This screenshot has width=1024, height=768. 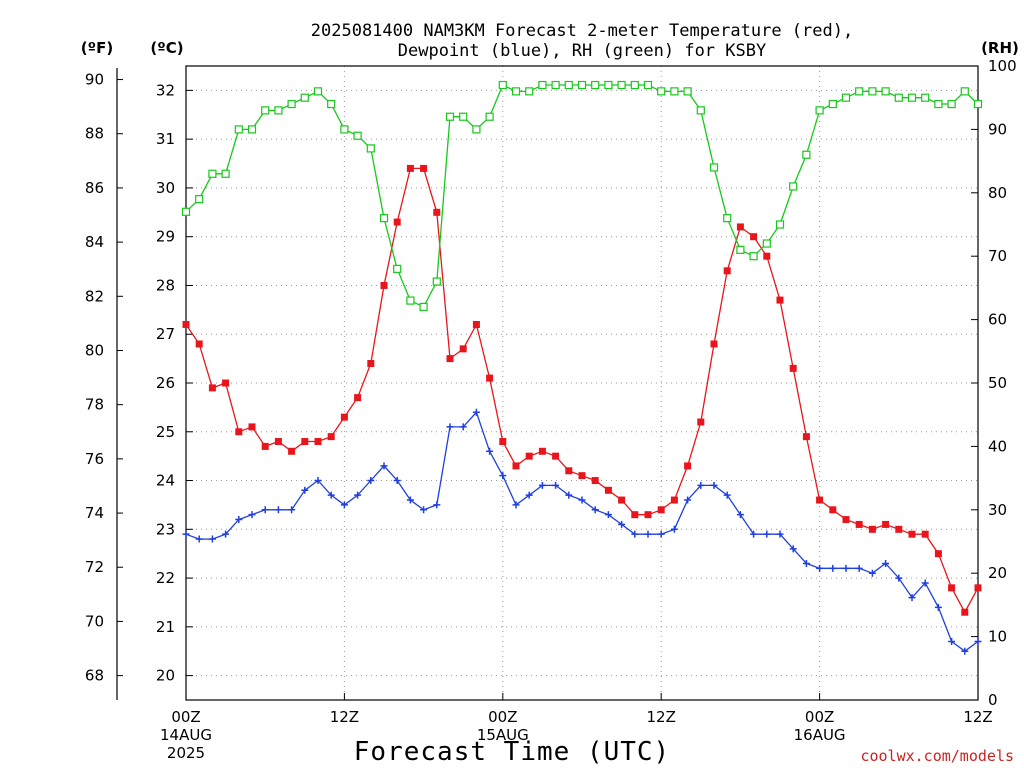 I want to click on rh-tick-label: 20, so click(x=997, y=573).